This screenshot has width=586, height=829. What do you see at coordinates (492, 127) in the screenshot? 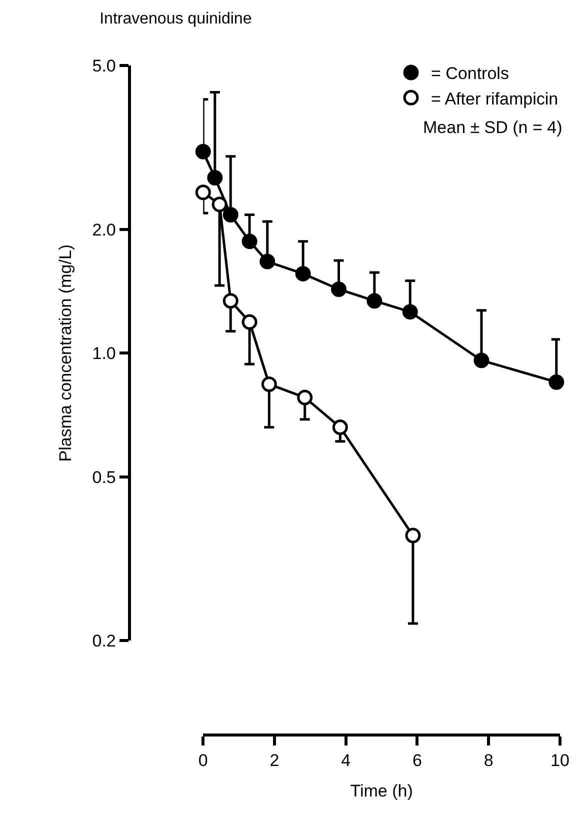
I see `annotation: Mean ± SD (n = 4)` at bounding box center [492, 127].